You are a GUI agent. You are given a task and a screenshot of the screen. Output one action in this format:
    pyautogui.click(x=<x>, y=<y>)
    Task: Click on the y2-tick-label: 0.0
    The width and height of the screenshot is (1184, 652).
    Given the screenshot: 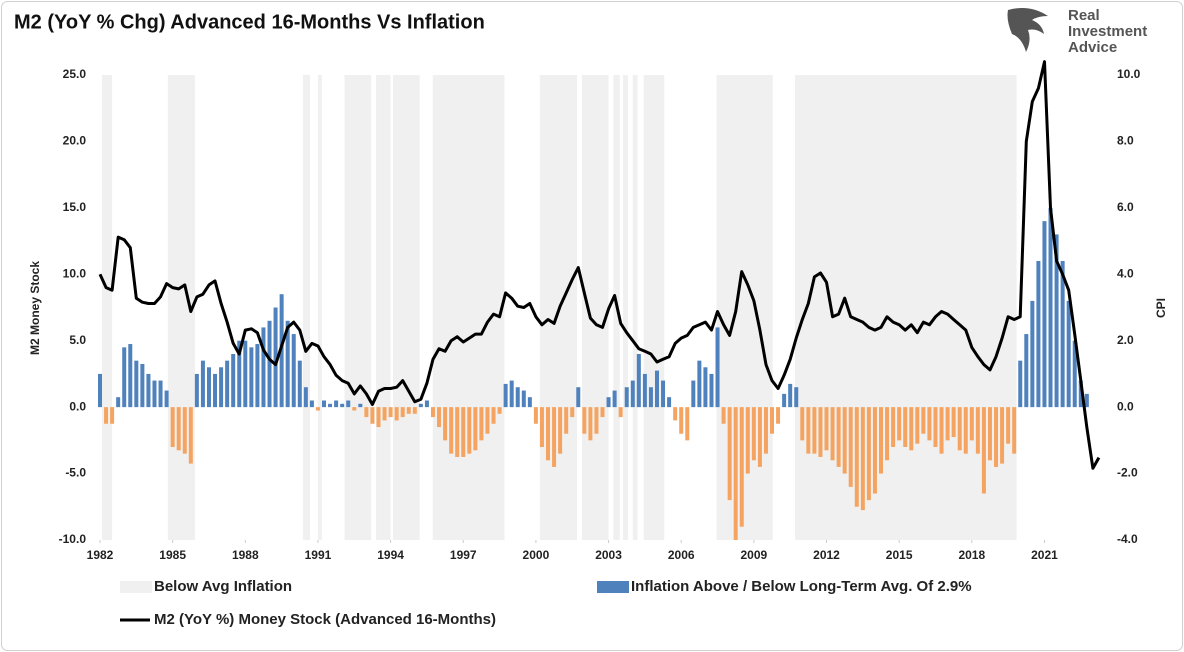 What is the action you would take?
    pyautogui.click(x=1125, y=406)
    